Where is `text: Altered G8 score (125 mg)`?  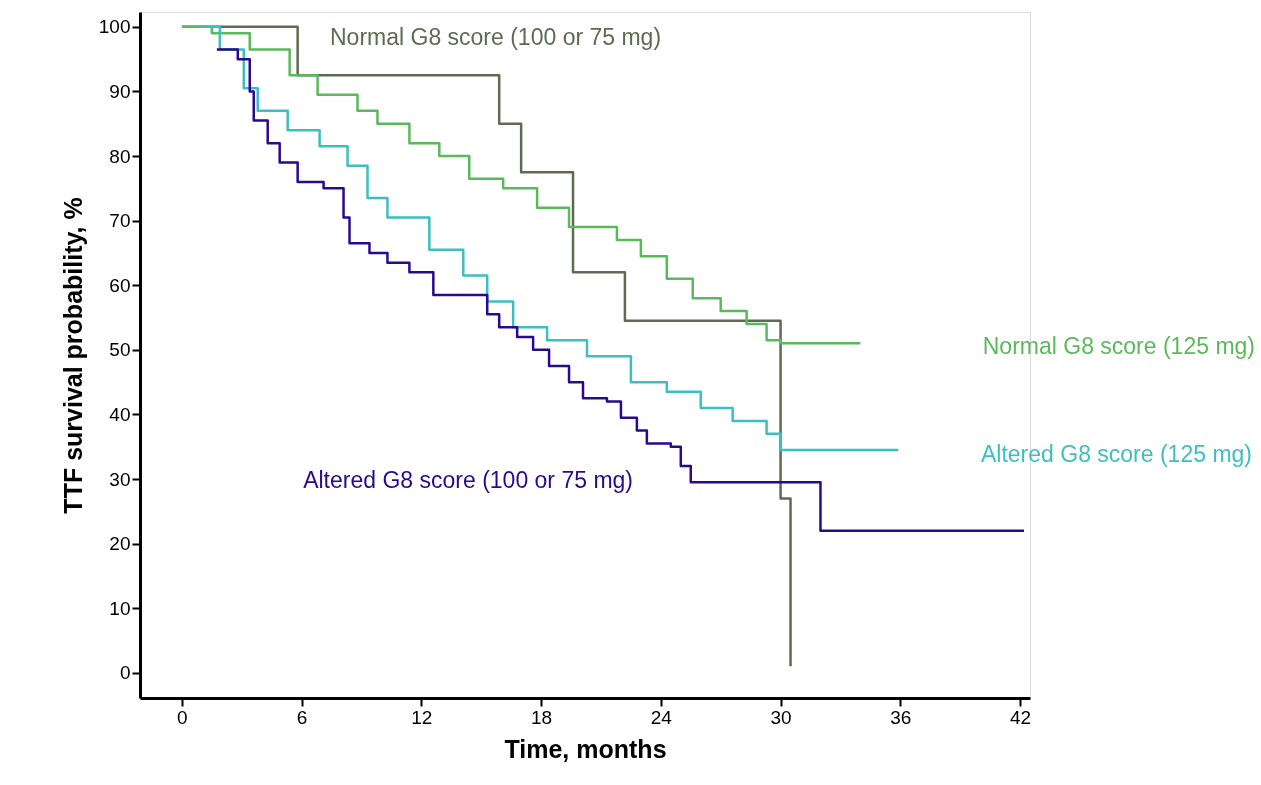
text: Altered G8 score (125 mg) is located at coordinates (1116, 454).